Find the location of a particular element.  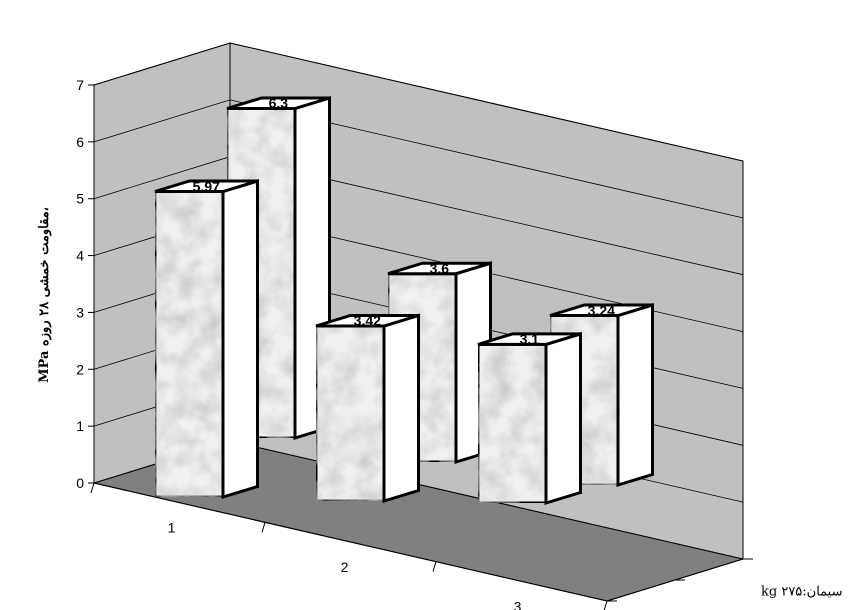

x-tick-label: 2 is located at coordinates (345, 567).